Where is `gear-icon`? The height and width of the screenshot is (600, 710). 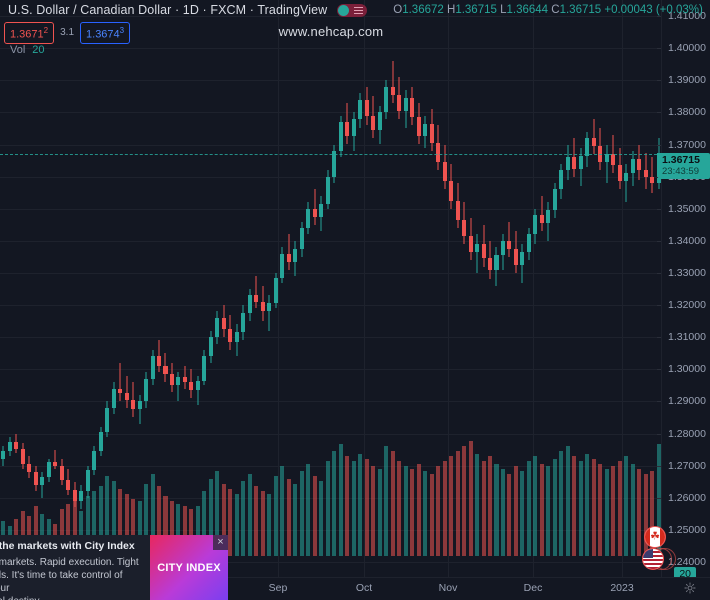 gear-icon is located at coordinates (690, 588).